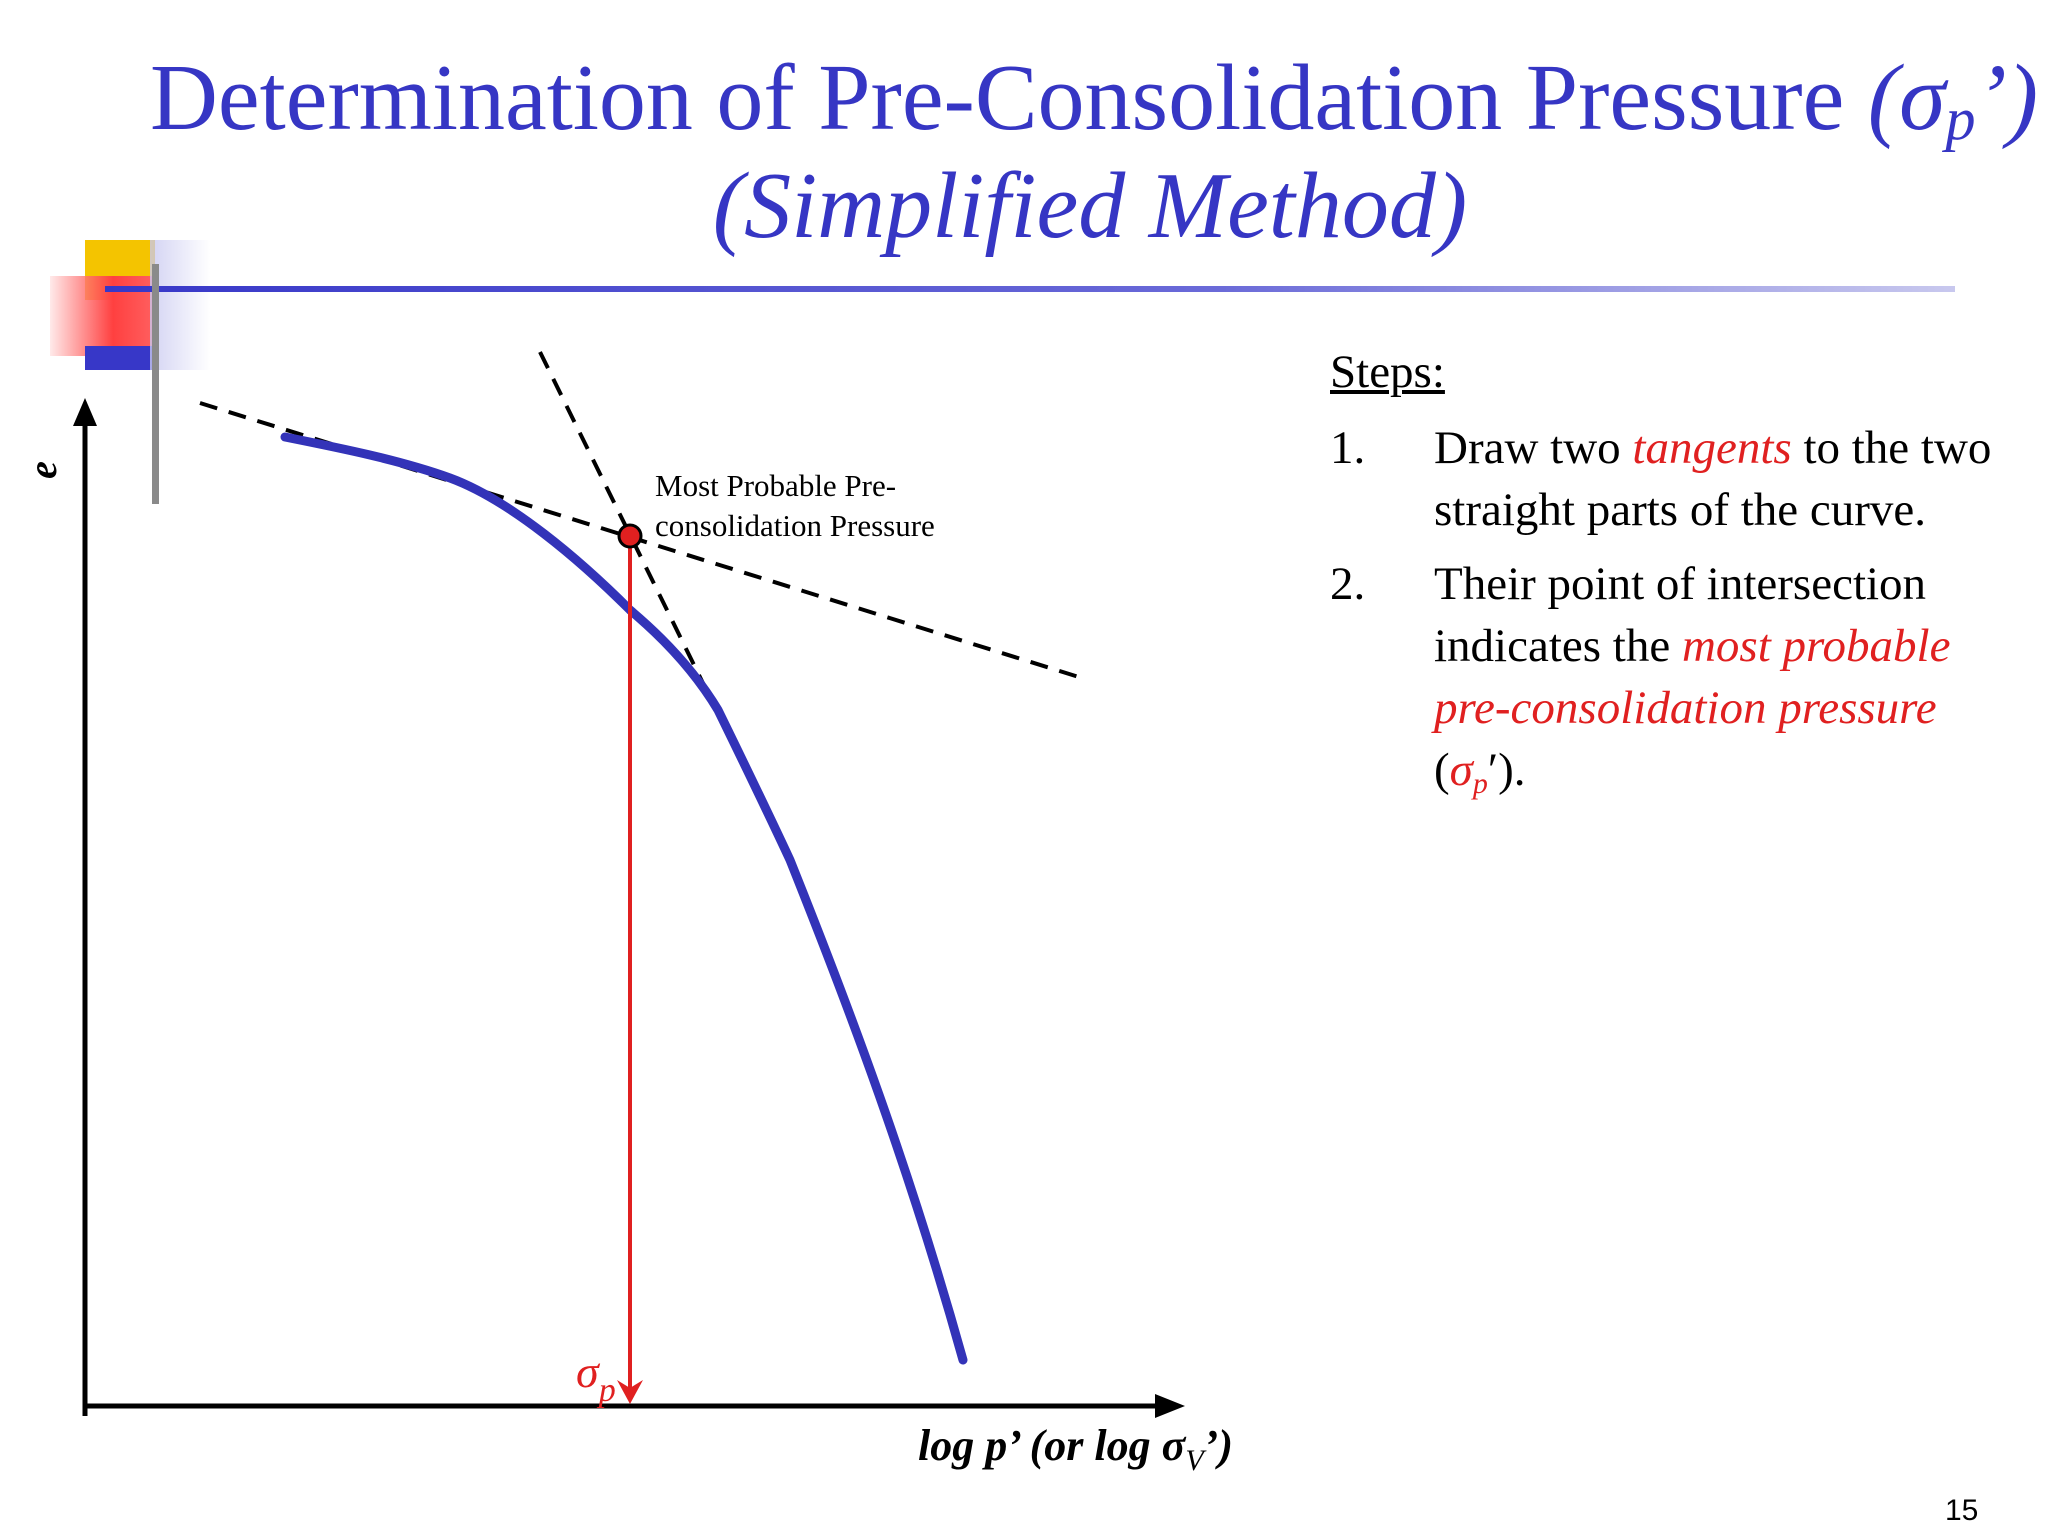  I want to click on decor-fade, so click(180, 305).